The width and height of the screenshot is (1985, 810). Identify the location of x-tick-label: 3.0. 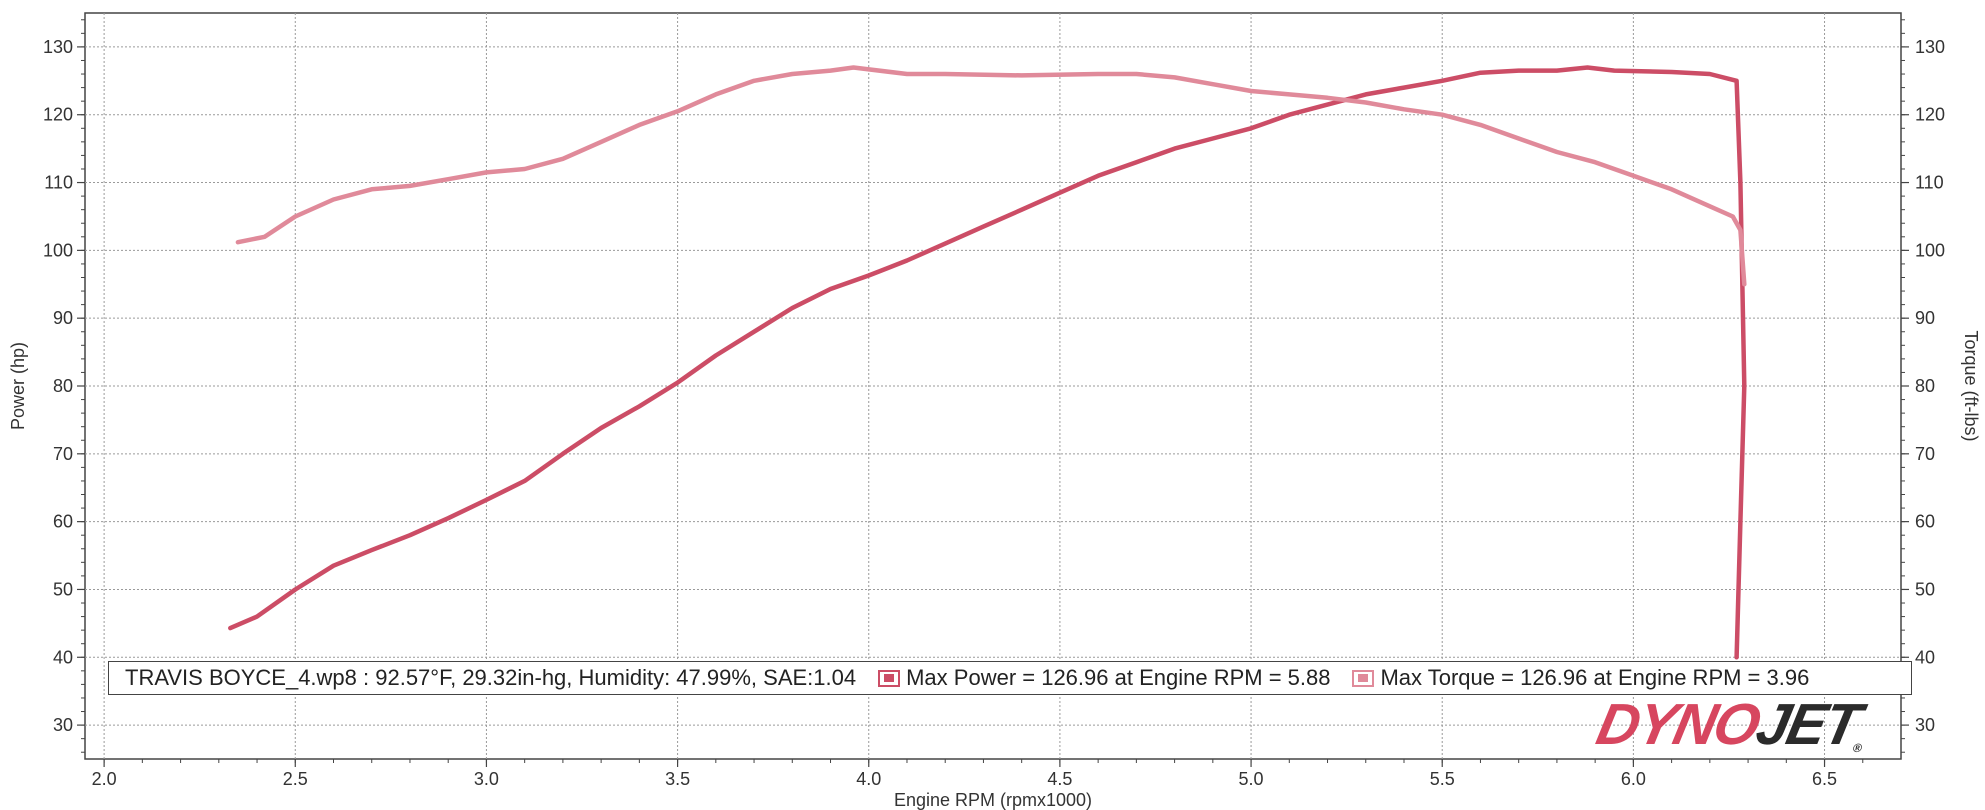
(486, 779).